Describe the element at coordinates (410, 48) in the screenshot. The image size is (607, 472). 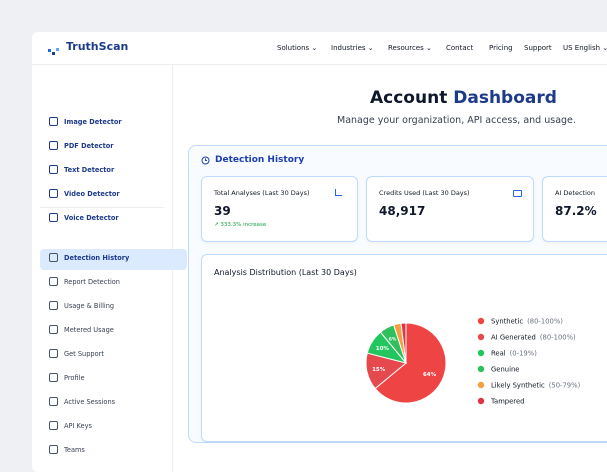
I see `nav-link: Resources ⌄` at that location.